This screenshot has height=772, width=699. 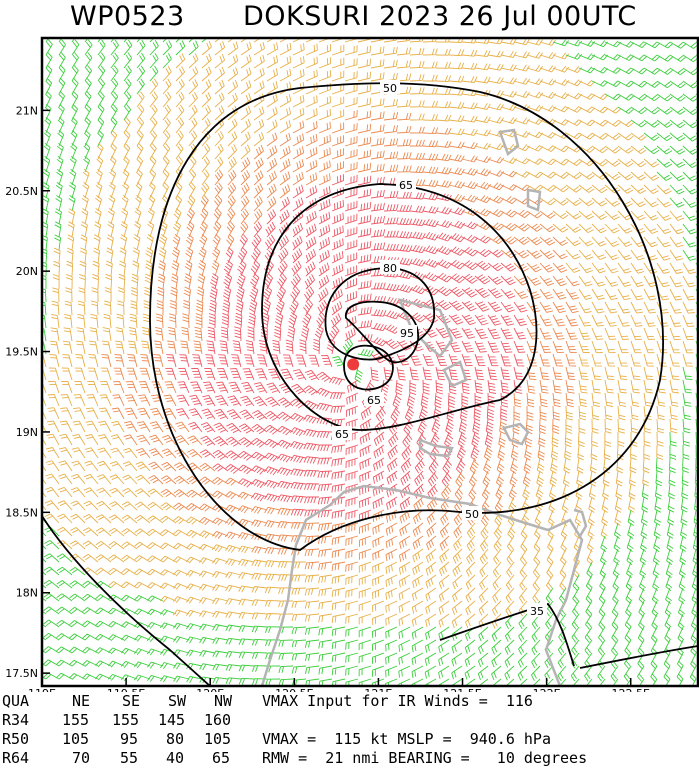 What do you see at coordinates (16, 739) in the screenshot?
I see `r50-label: R50` at bounding box center [16, 739].